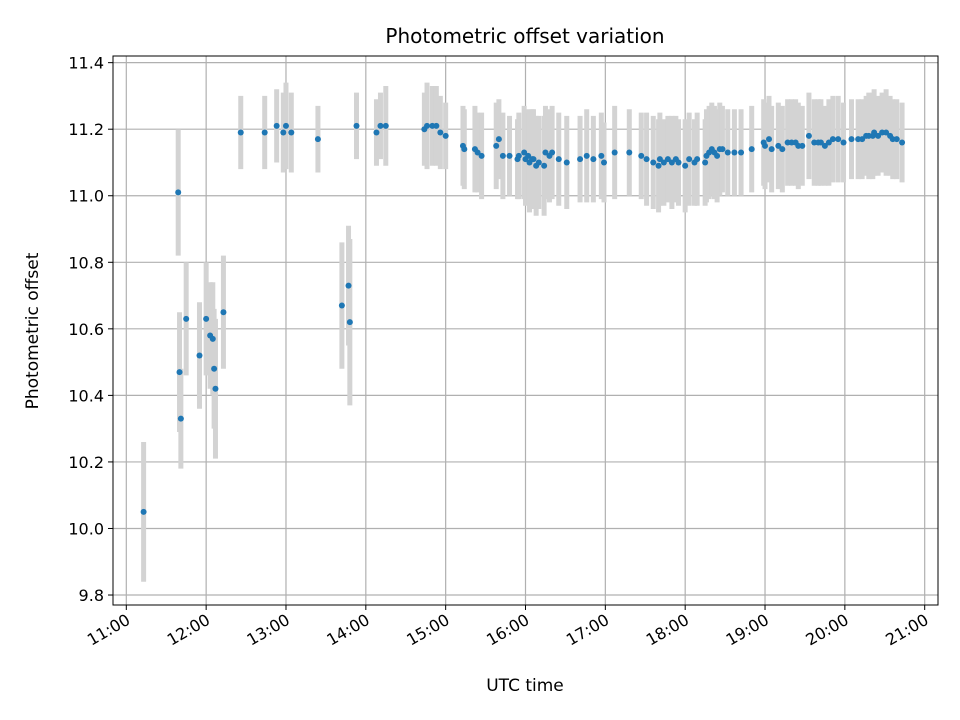 The image size is (960, 720). I want to click on x-tick-label: 15:00, so click(427, 630).